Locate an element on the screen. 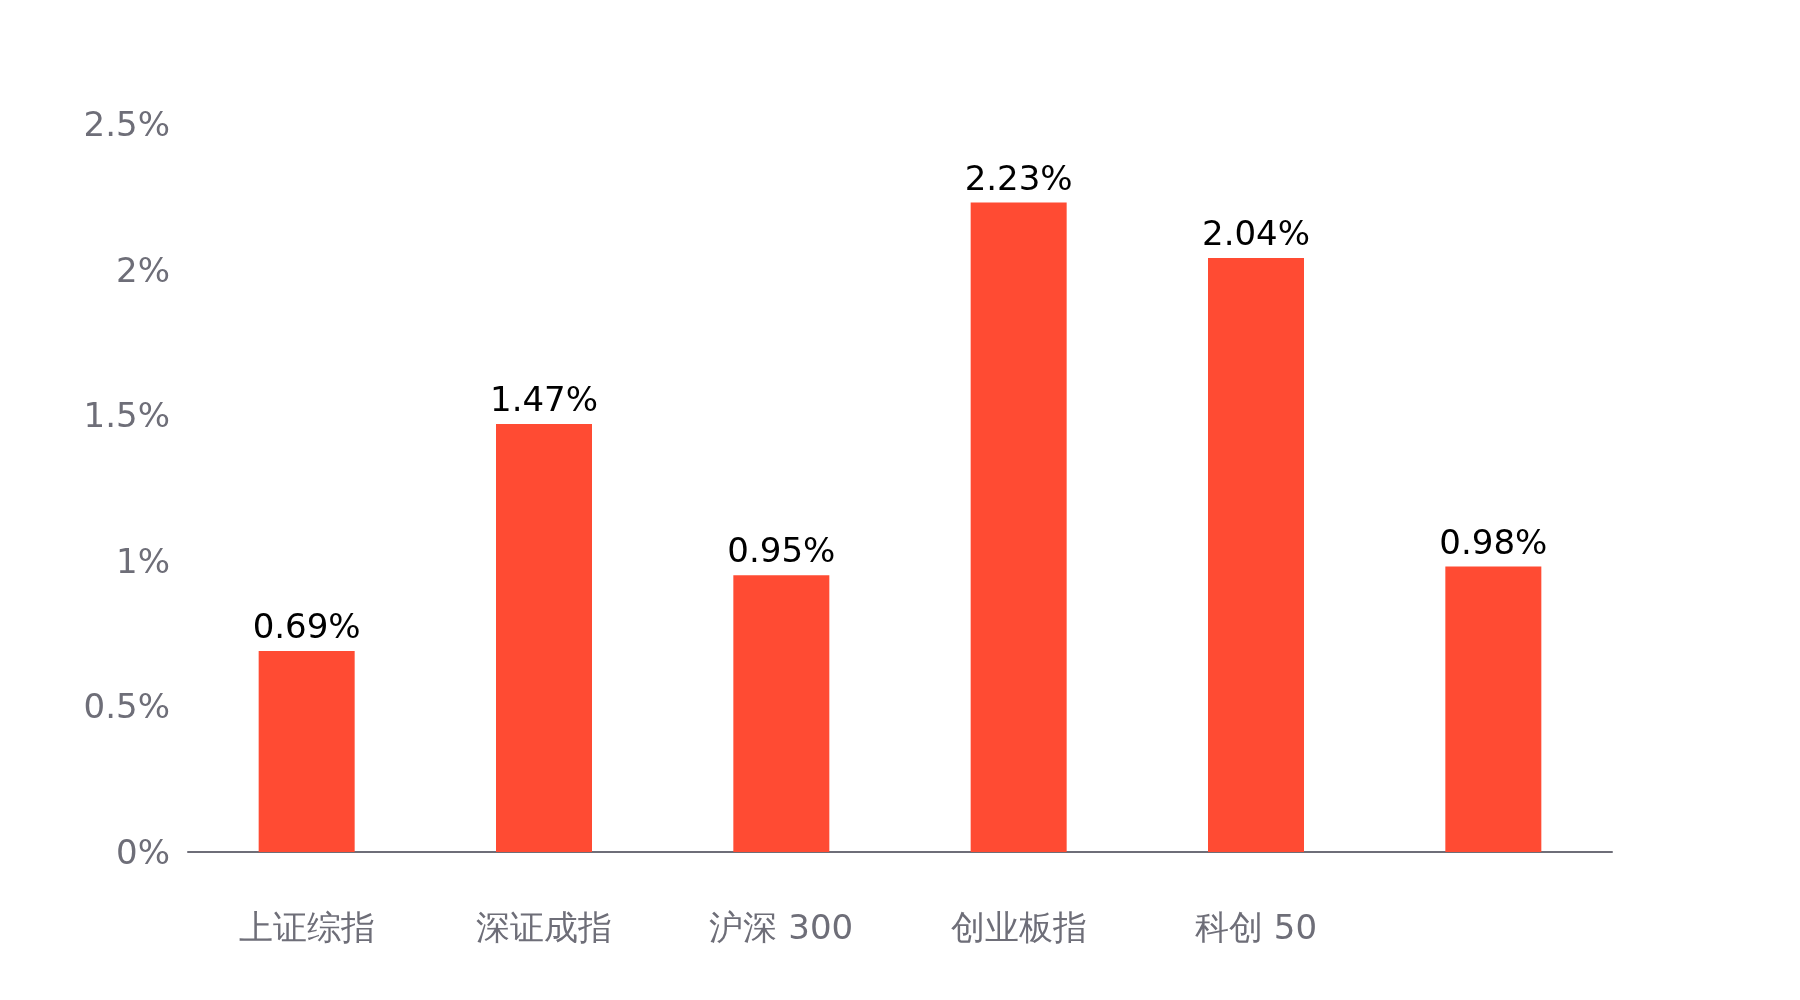  x-tick-label: 创业板指 is located at coordinates (1018, 927).